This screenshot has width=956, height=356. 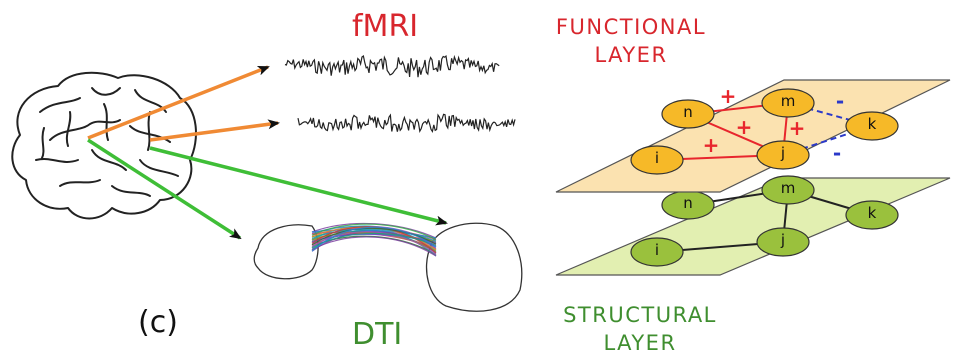 I want to click on functional-node-k: k, so click(x=872, y=126).